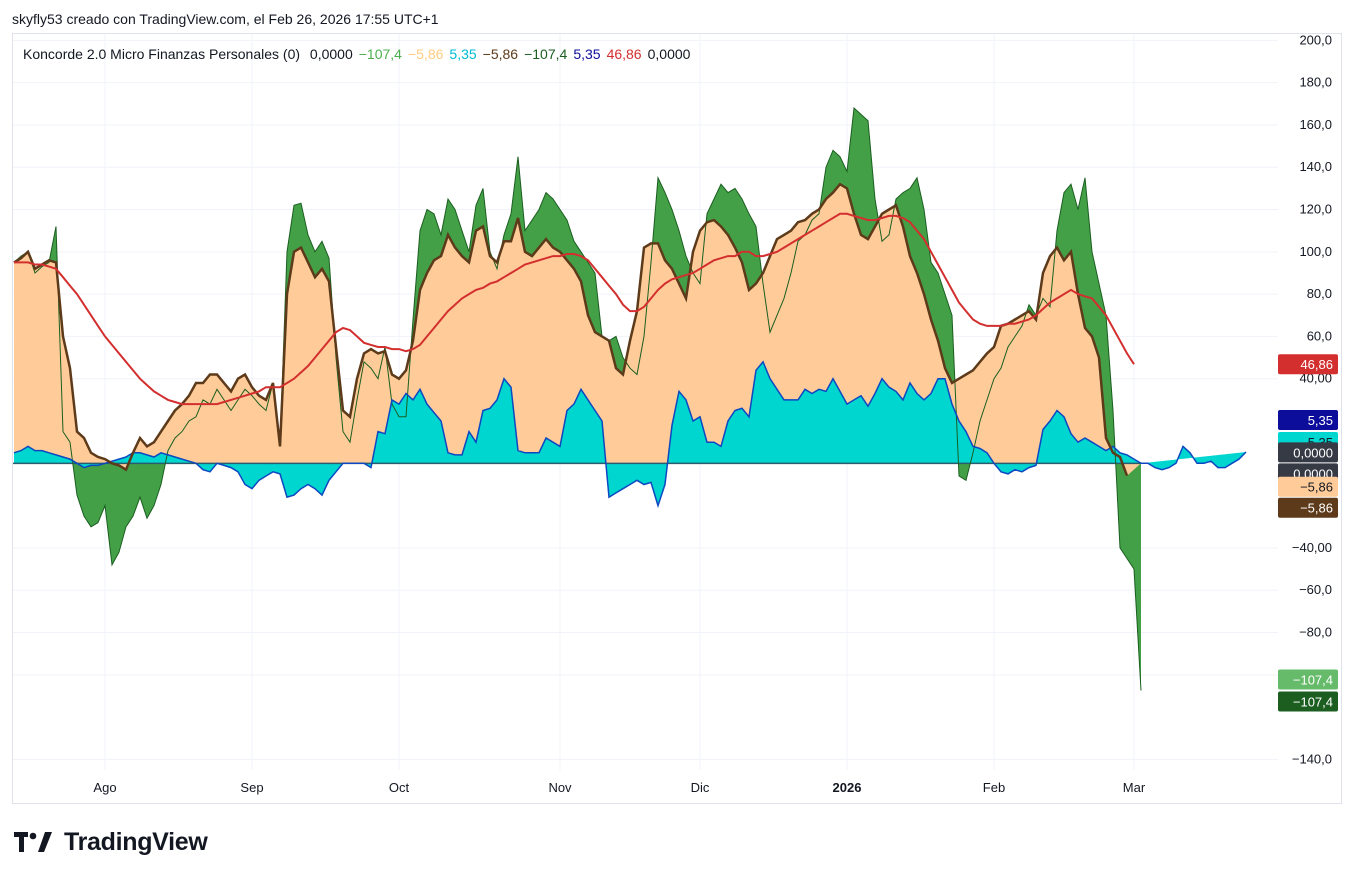 Image resolution: width=1356 pixels, height=880 pixels. Describe the element at coordinates (1312, 758) in the screenshot. I see `y-tick-label: −140,0` at that location.